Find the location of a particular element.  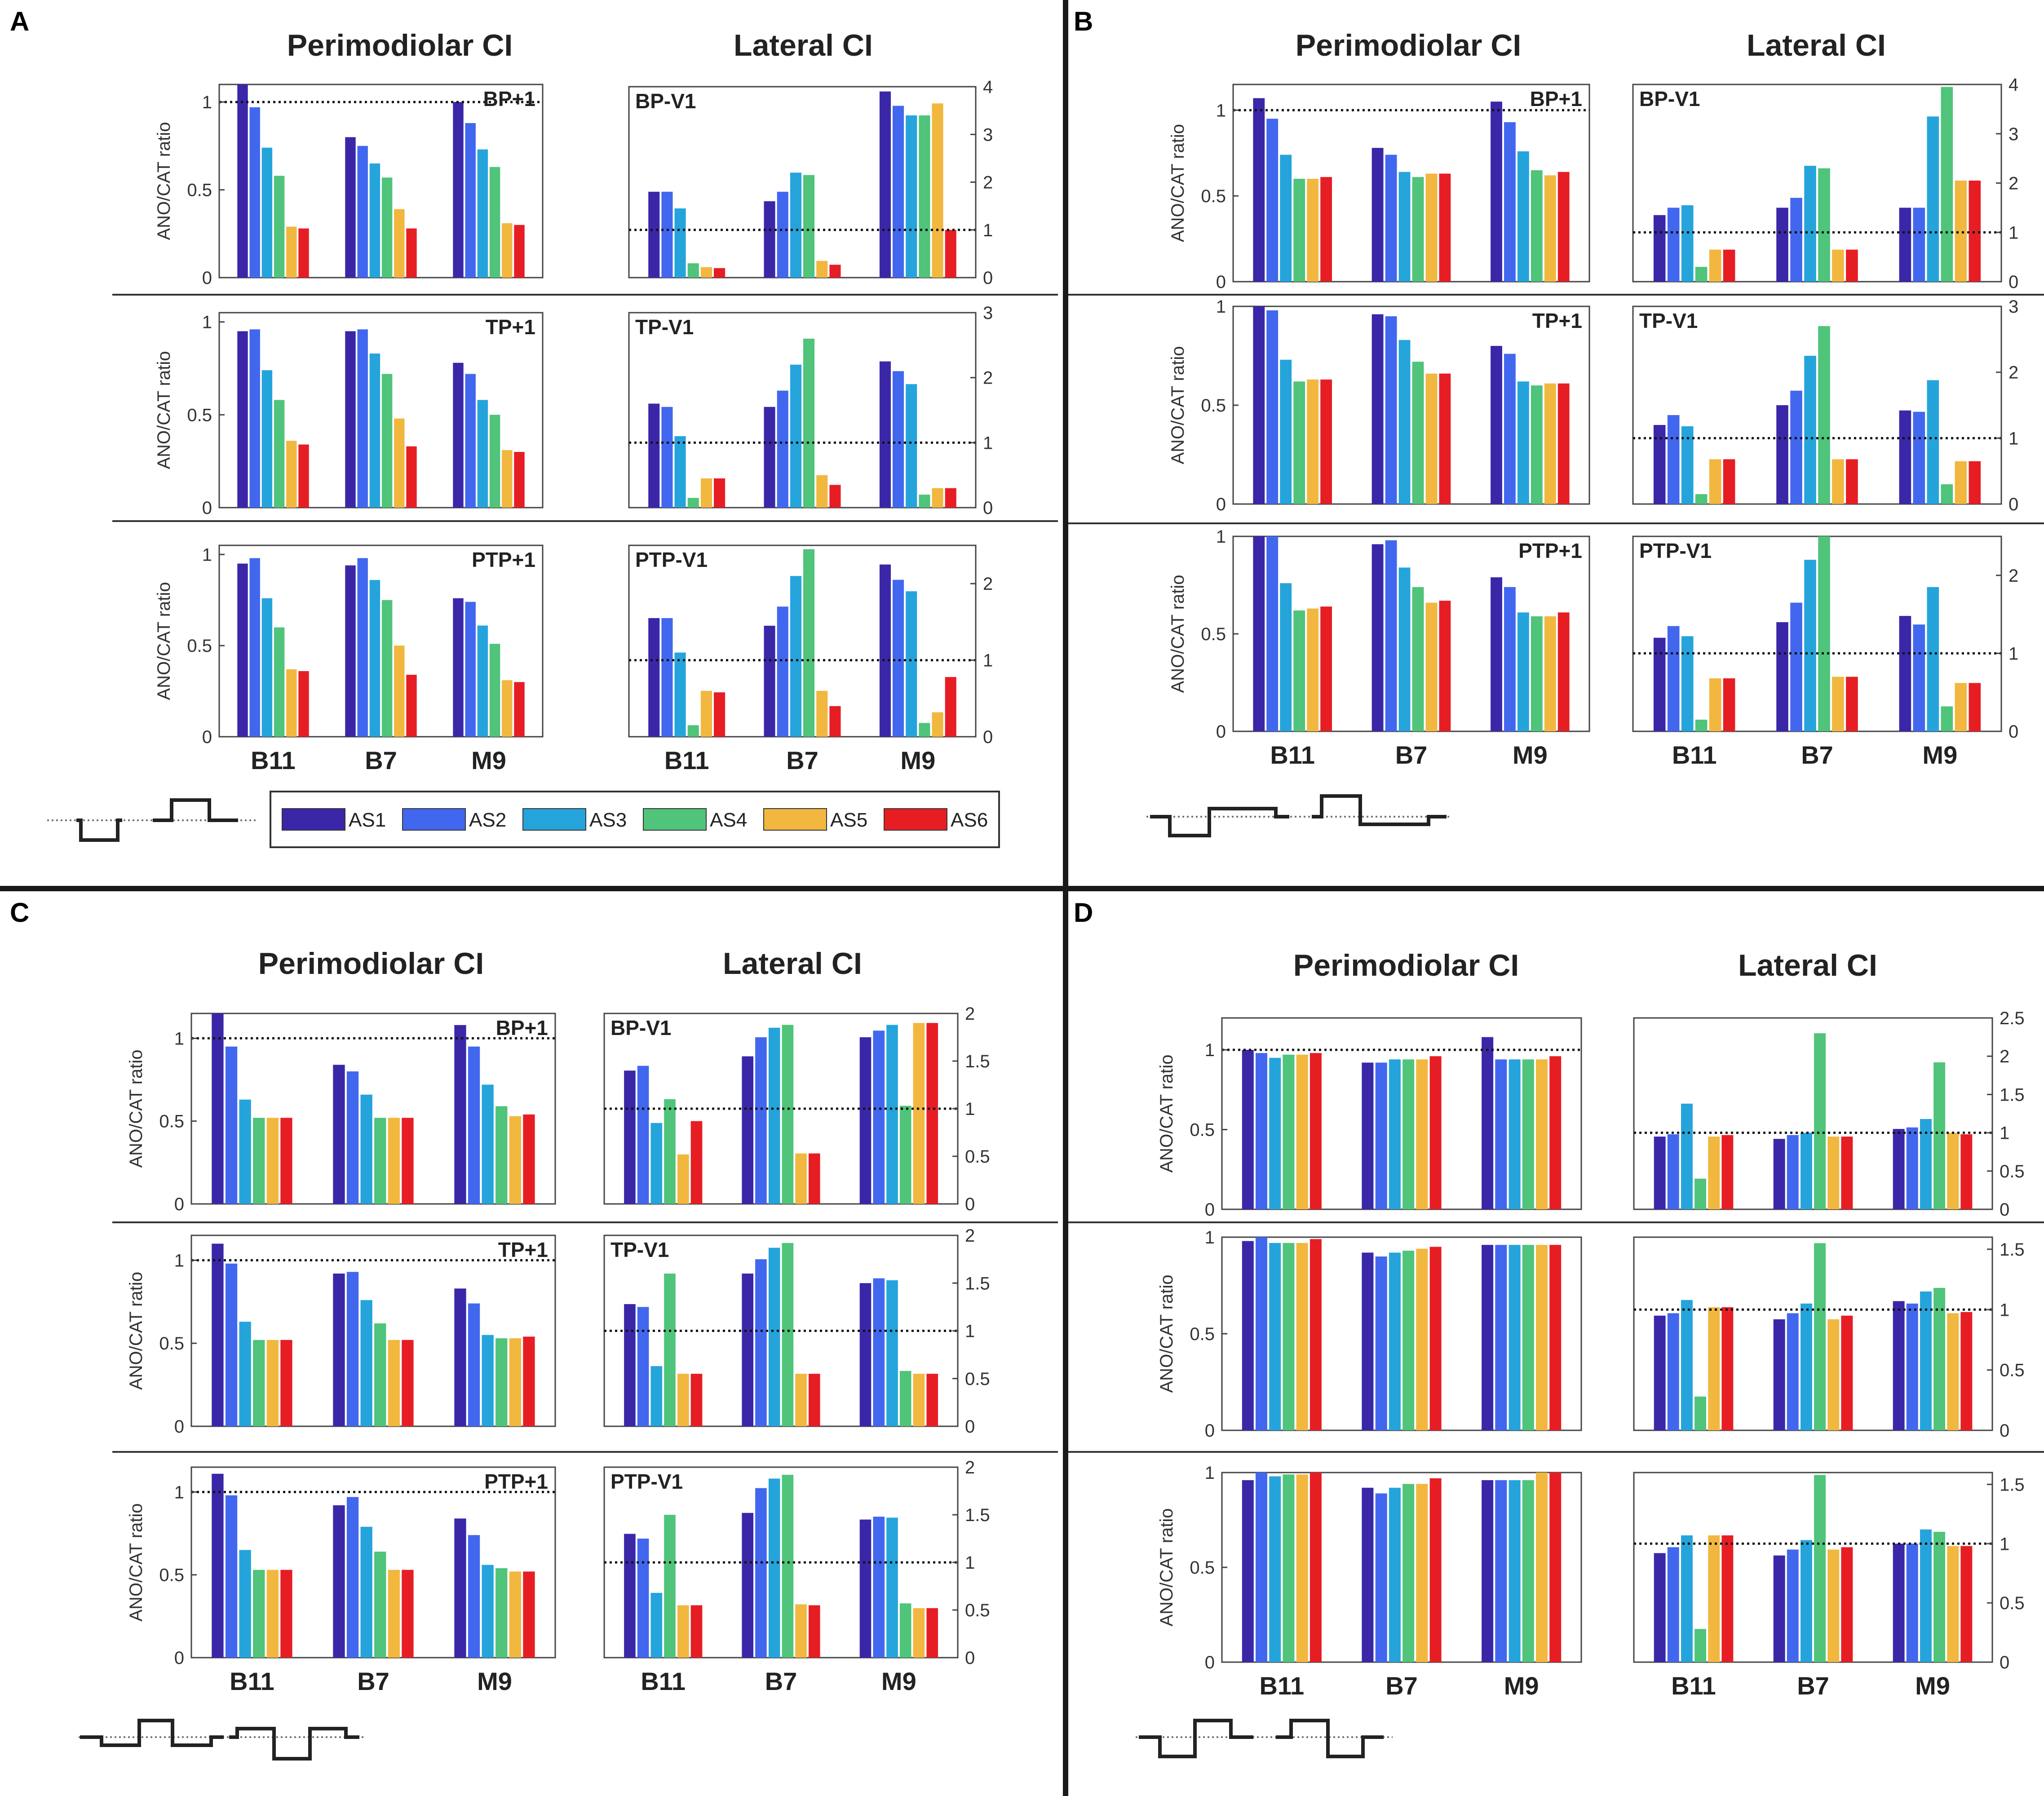

condition-label: TP-V1 is located at coordinates (664, 327).